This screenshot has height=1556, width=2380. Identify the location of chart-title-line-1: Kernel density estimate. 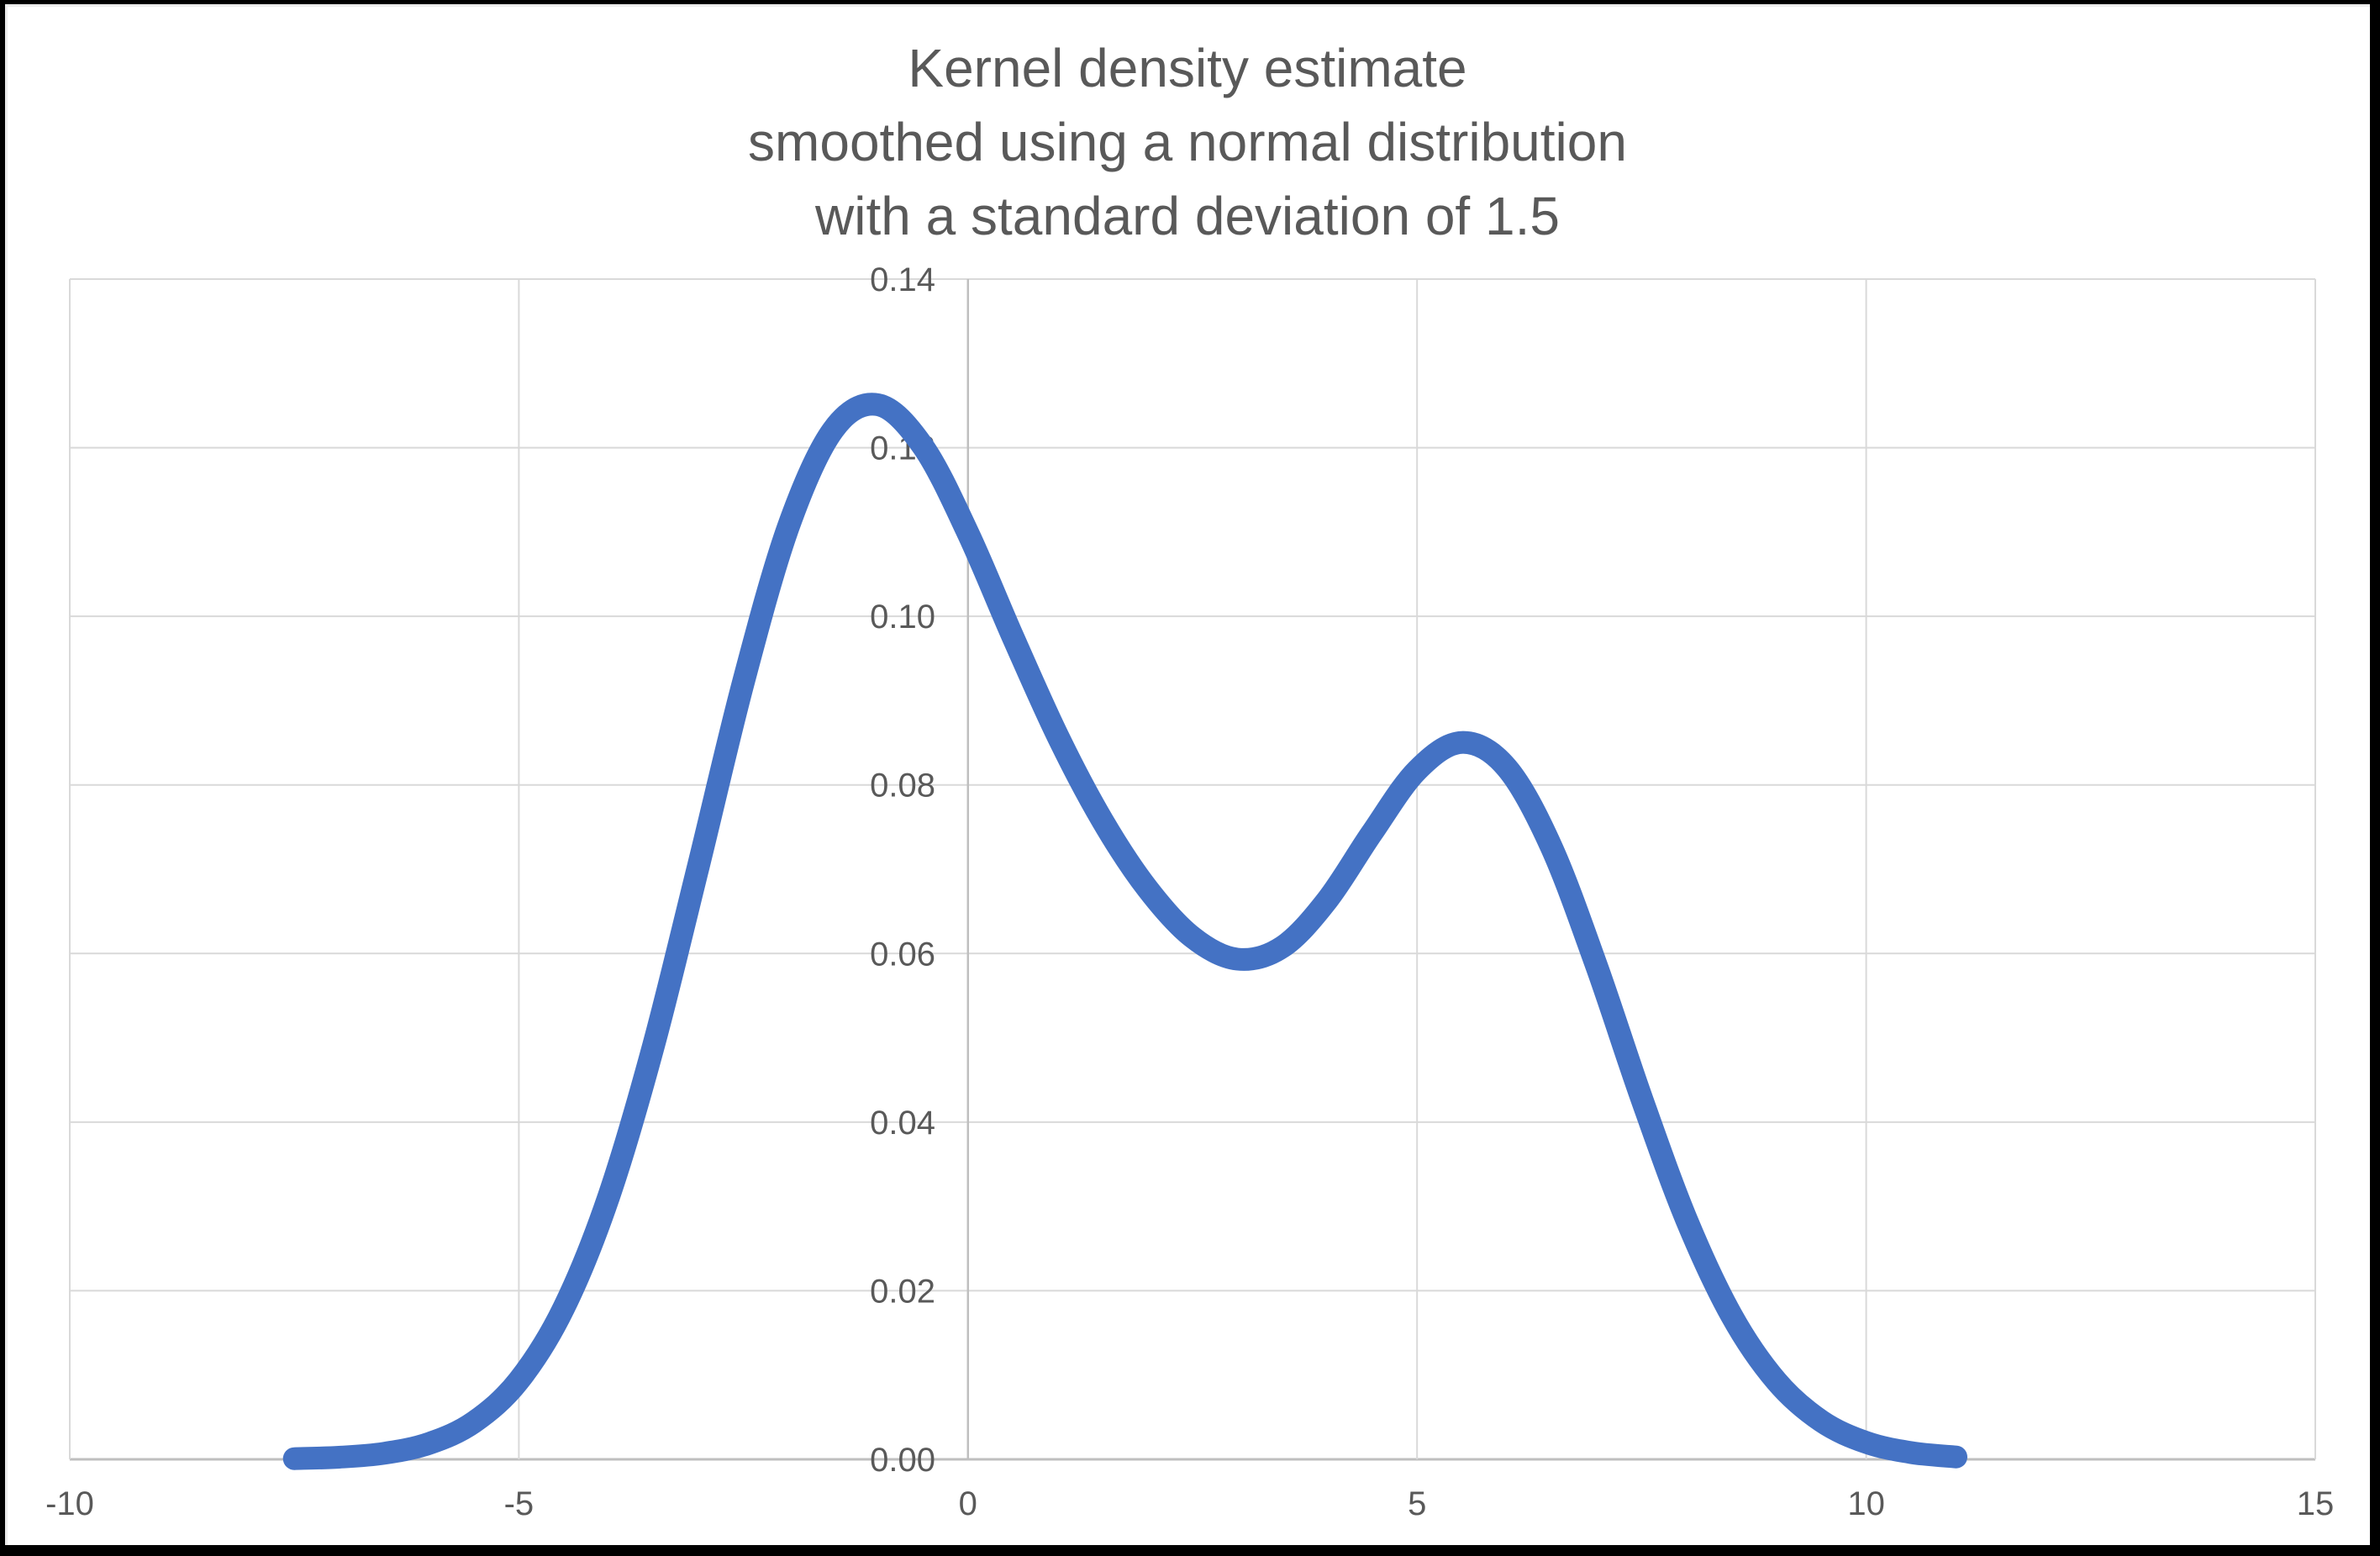
(1188, 68).